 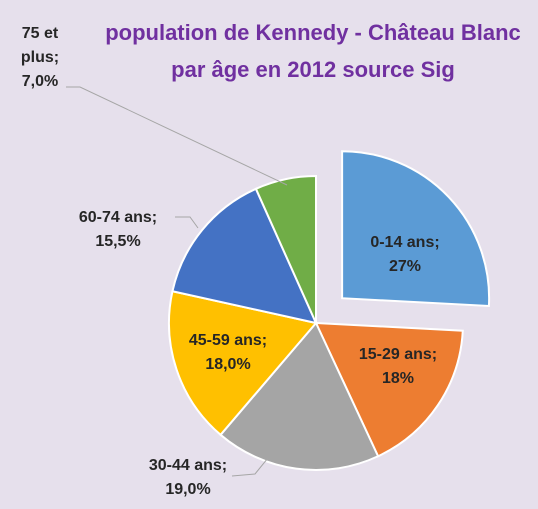 What do you see at coordinates (39, 45) in the screenshot?
I see `label-category: 75 et plus` at bounding box center [39, 45].